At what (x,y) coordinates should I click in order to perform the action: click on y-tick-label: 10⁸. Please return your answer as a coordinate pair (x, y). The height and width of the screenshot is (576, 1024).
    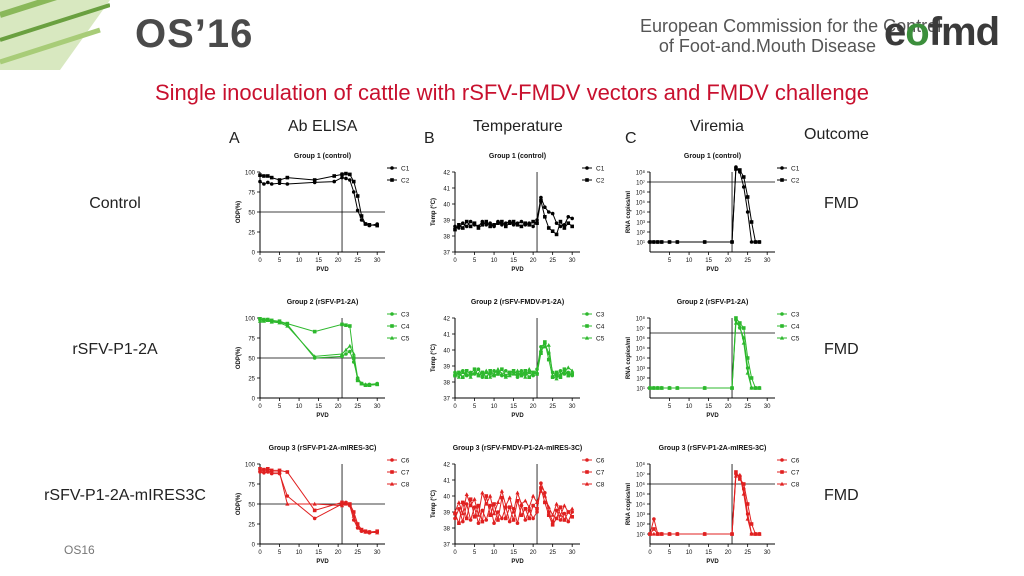
    Looking at the image, I should click on (641, 465).